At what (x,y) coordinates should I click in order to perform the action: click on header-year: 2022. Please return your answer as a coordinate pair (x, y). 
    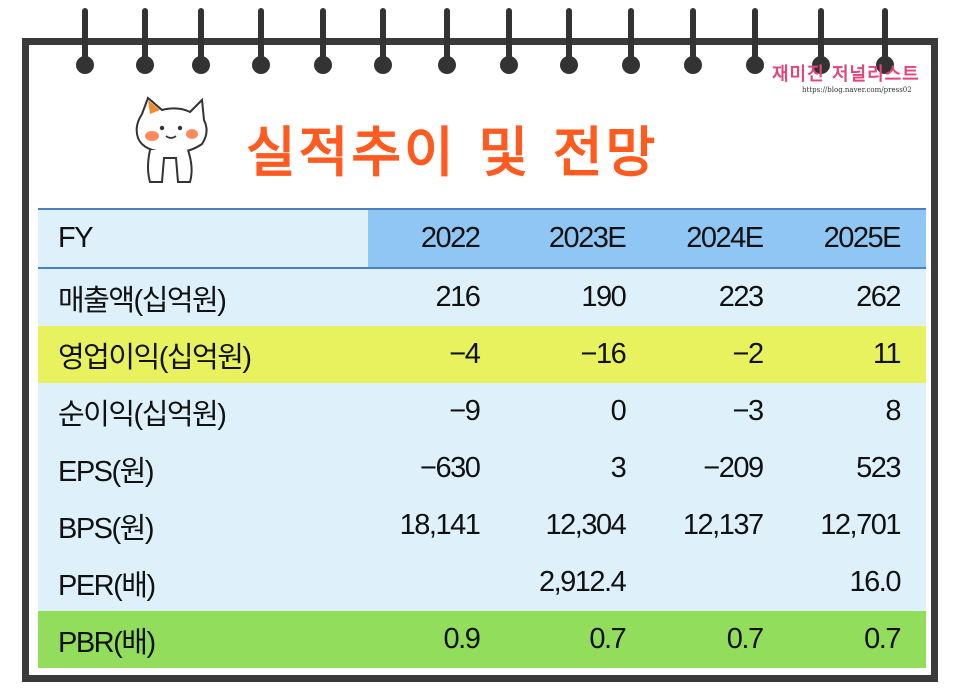
    Looking at the image, I should click on (437, 238).